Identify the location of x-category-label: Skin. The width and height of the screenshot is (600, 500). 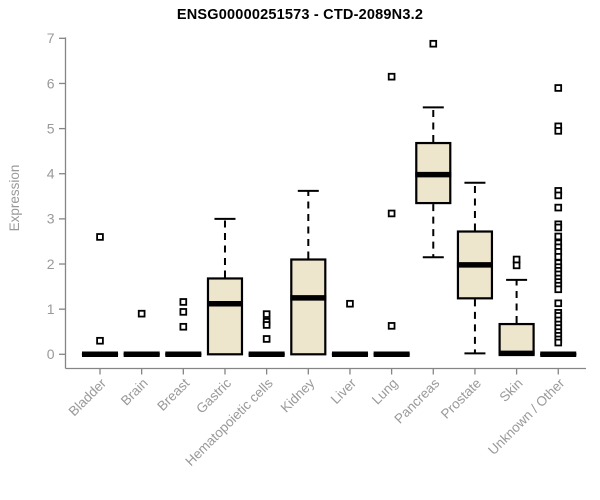
(511, 390).